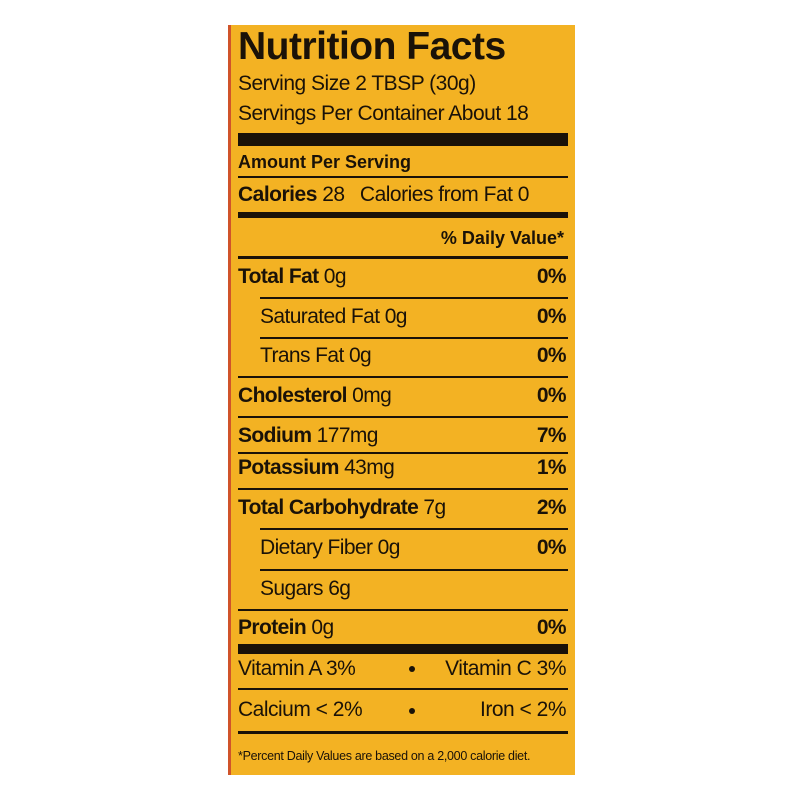 Image resolution: width=800 pixels, height=800 pixels. What do you see at coordinates (347, 435) in the screenshot?
I see `nutrient-amount: 177mg` at bounding box center [347, 435].